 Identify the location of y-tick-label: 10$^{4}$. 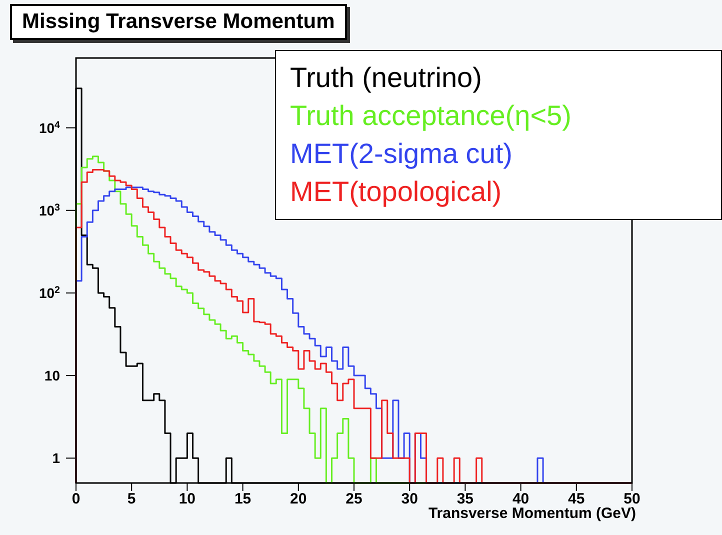
(49, 127).